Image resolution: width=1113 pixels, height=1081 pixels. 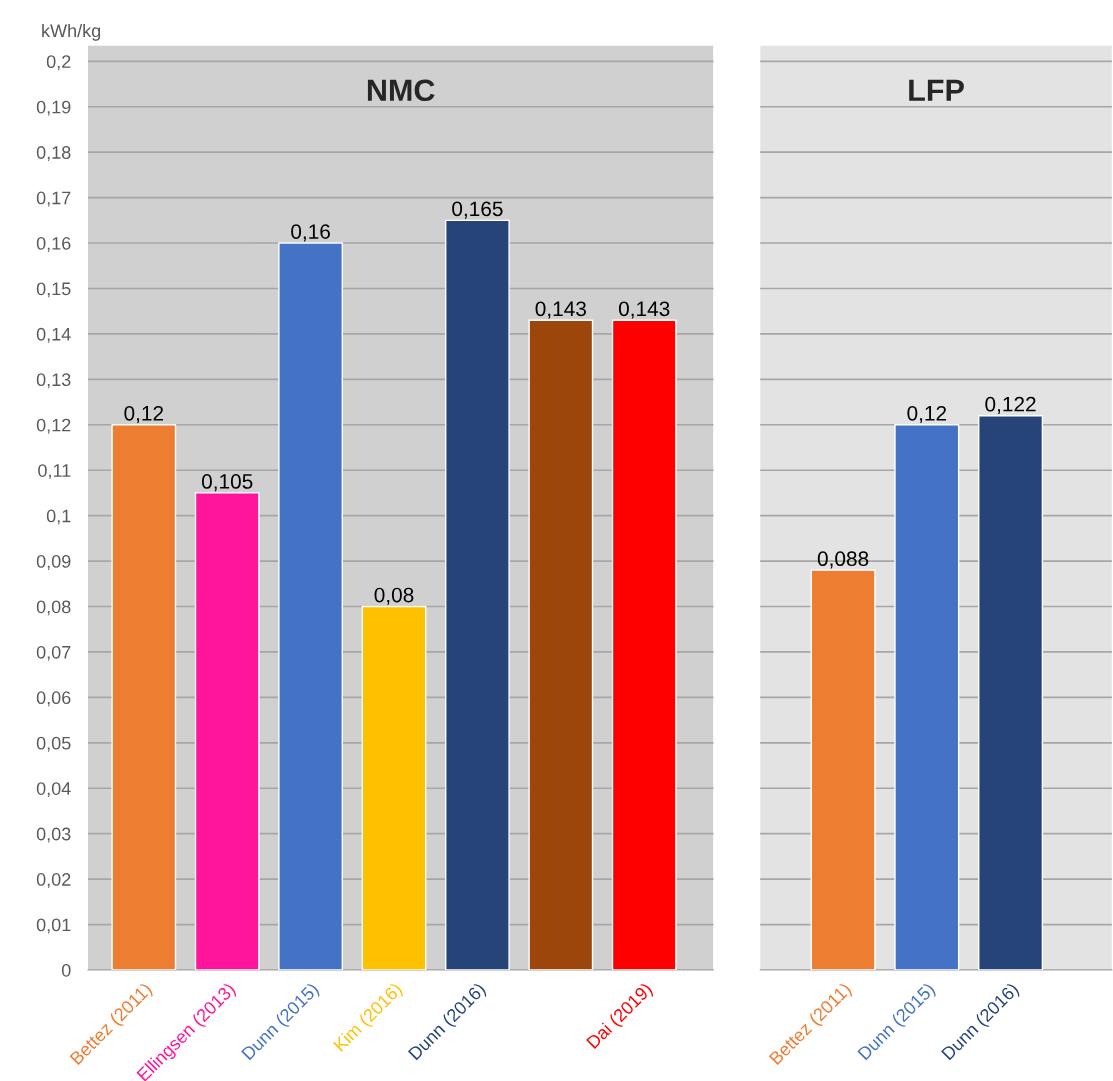 I want to click on y-tick-label: 0,15, so click(x=53, y=290).